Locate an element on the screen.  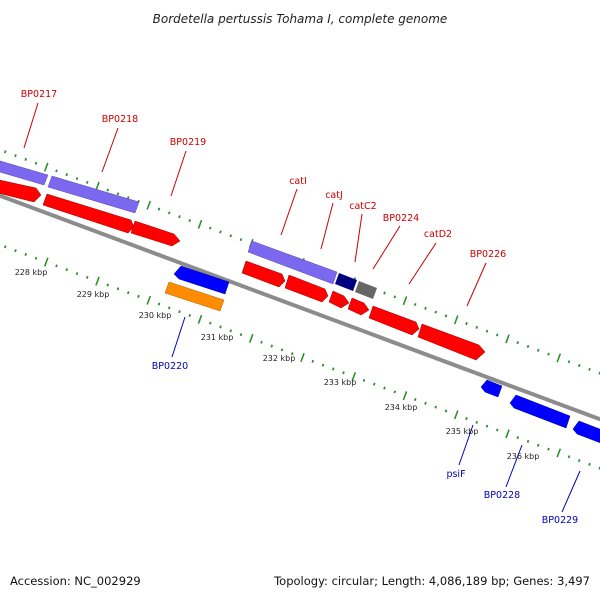
label-catC2: catC2 is located at coordinates (362, 206).